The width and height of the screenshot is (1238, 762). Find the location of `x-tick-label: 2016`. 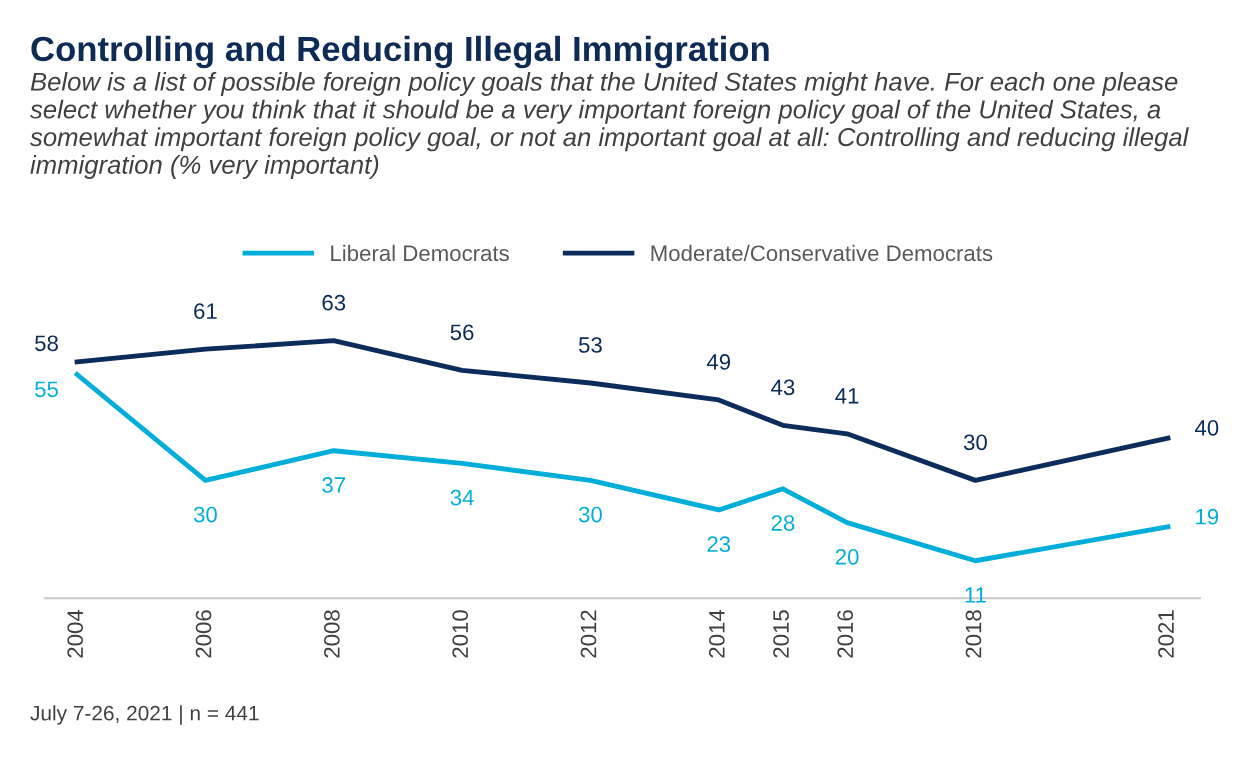

x-tick-label: 2016 is located at coordinates (845, 634).